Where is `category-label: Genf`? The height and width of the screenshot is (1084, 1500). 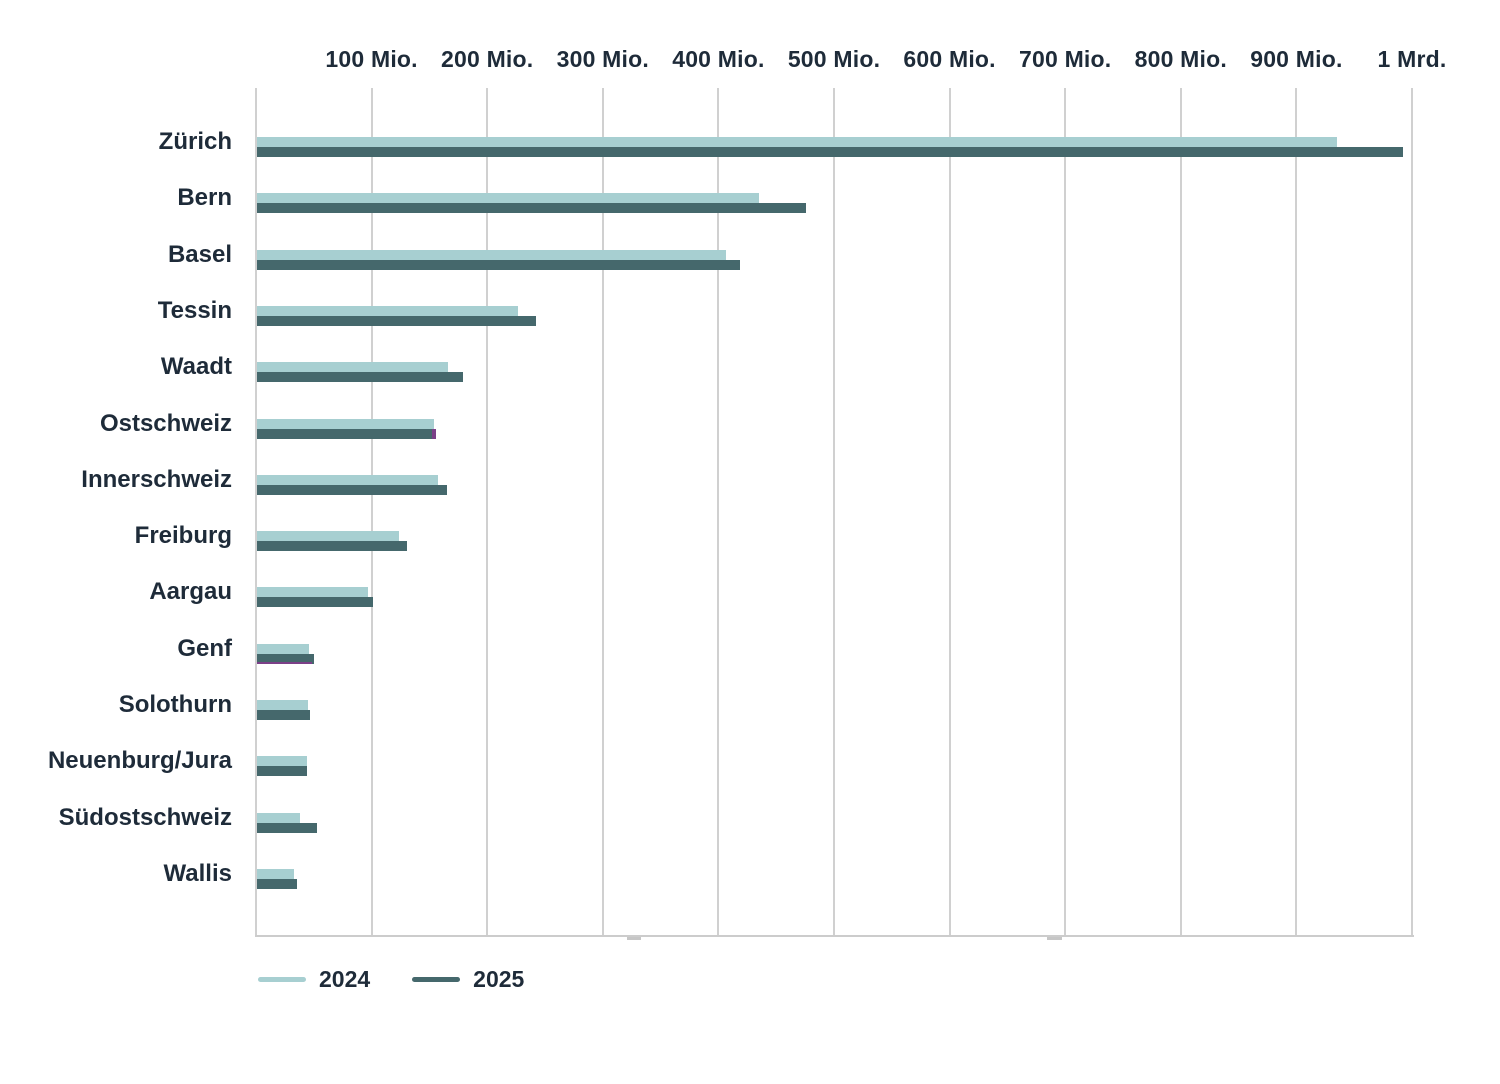 category-label: Genf is located at coordinates (204, 648).